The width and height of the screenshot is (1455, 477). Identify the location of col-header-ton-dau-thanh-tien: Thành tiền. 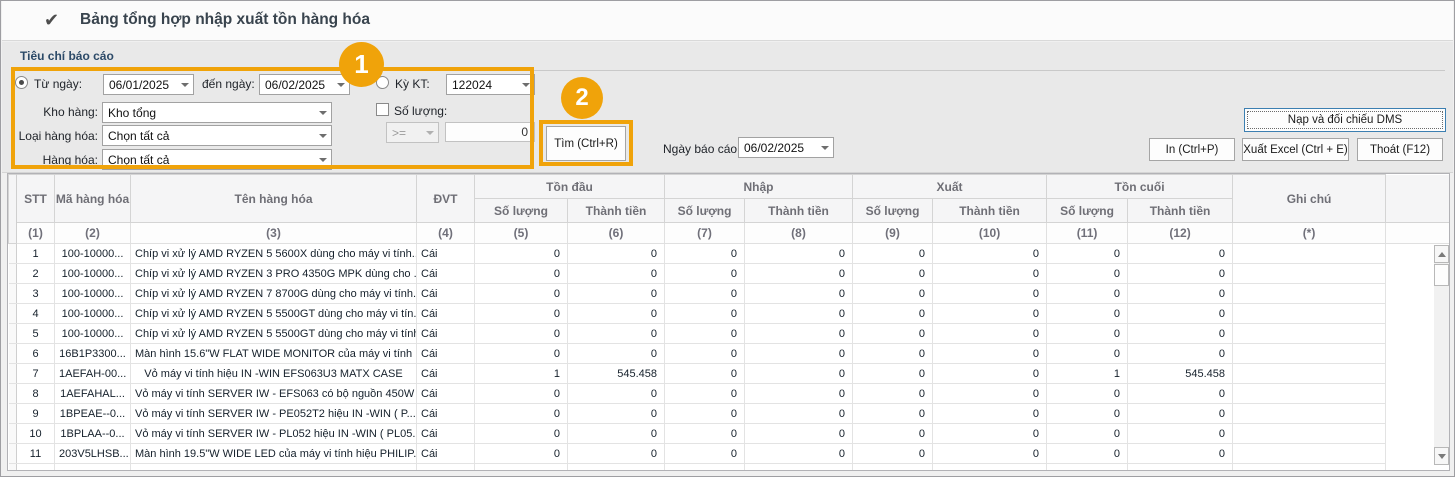
(616, 210).